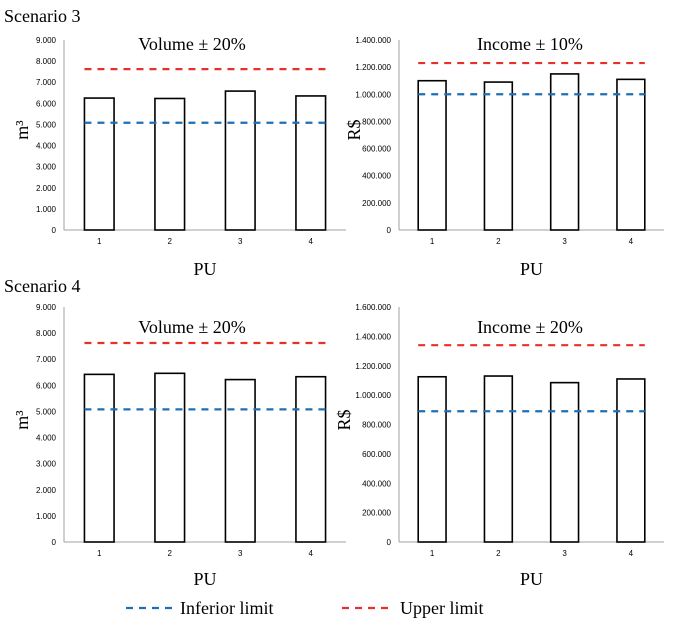 This screenshot has height=626, width=680. What do you see at coordinates (42, 286) in the screenshot?
I see `scenario-label: Scenario 4` at bounding box center [42, 286].